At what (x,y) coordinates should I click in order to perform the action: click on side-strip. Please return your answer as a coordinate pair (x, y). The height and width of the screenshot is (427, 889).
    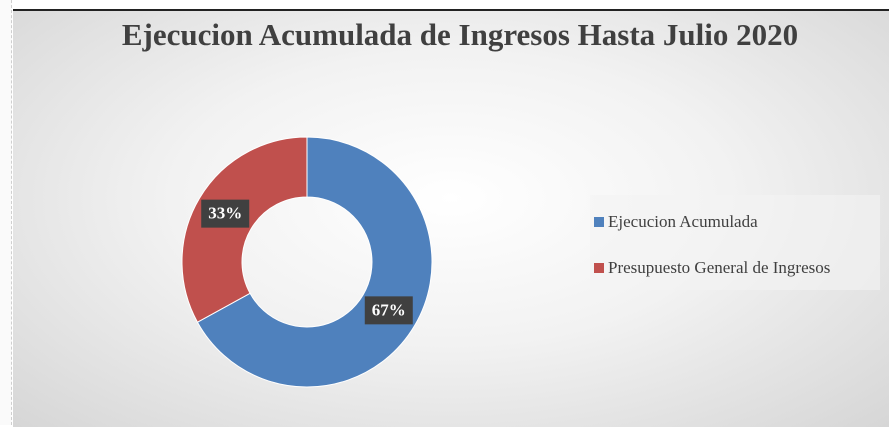
    Looking at the image, I should click on (6, 212).